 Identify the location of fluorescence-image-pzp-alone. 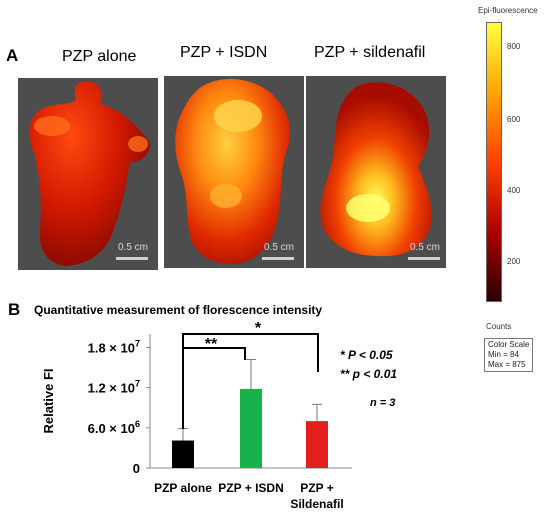
(88, 174).